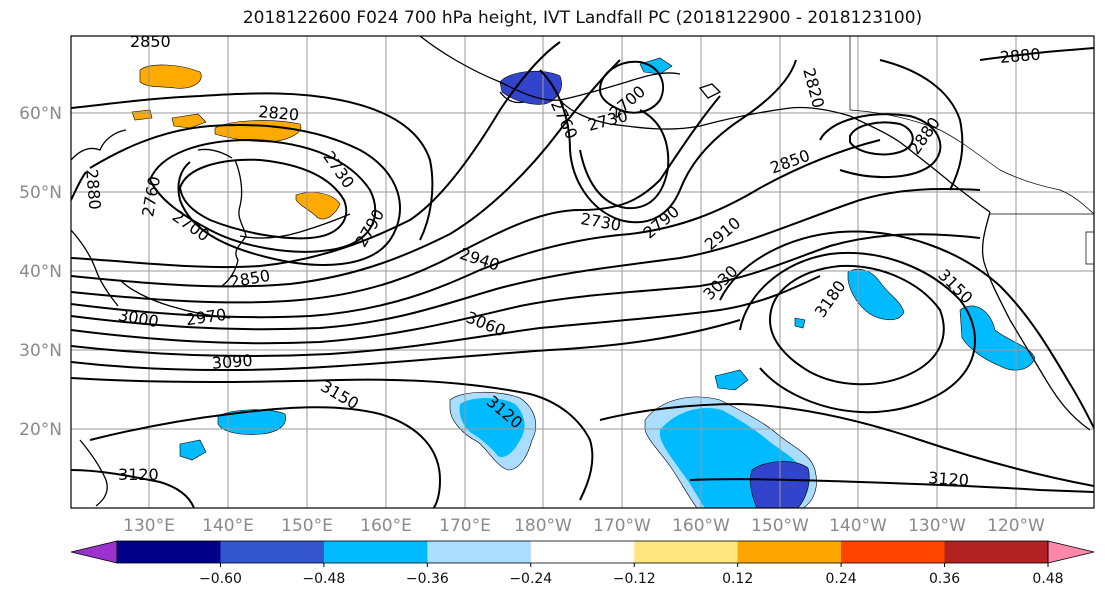  What do you see at coordinates (1071, 552) in the screenshot?
I see `colorbar-extension-high` at bounding box center [1071, 552].